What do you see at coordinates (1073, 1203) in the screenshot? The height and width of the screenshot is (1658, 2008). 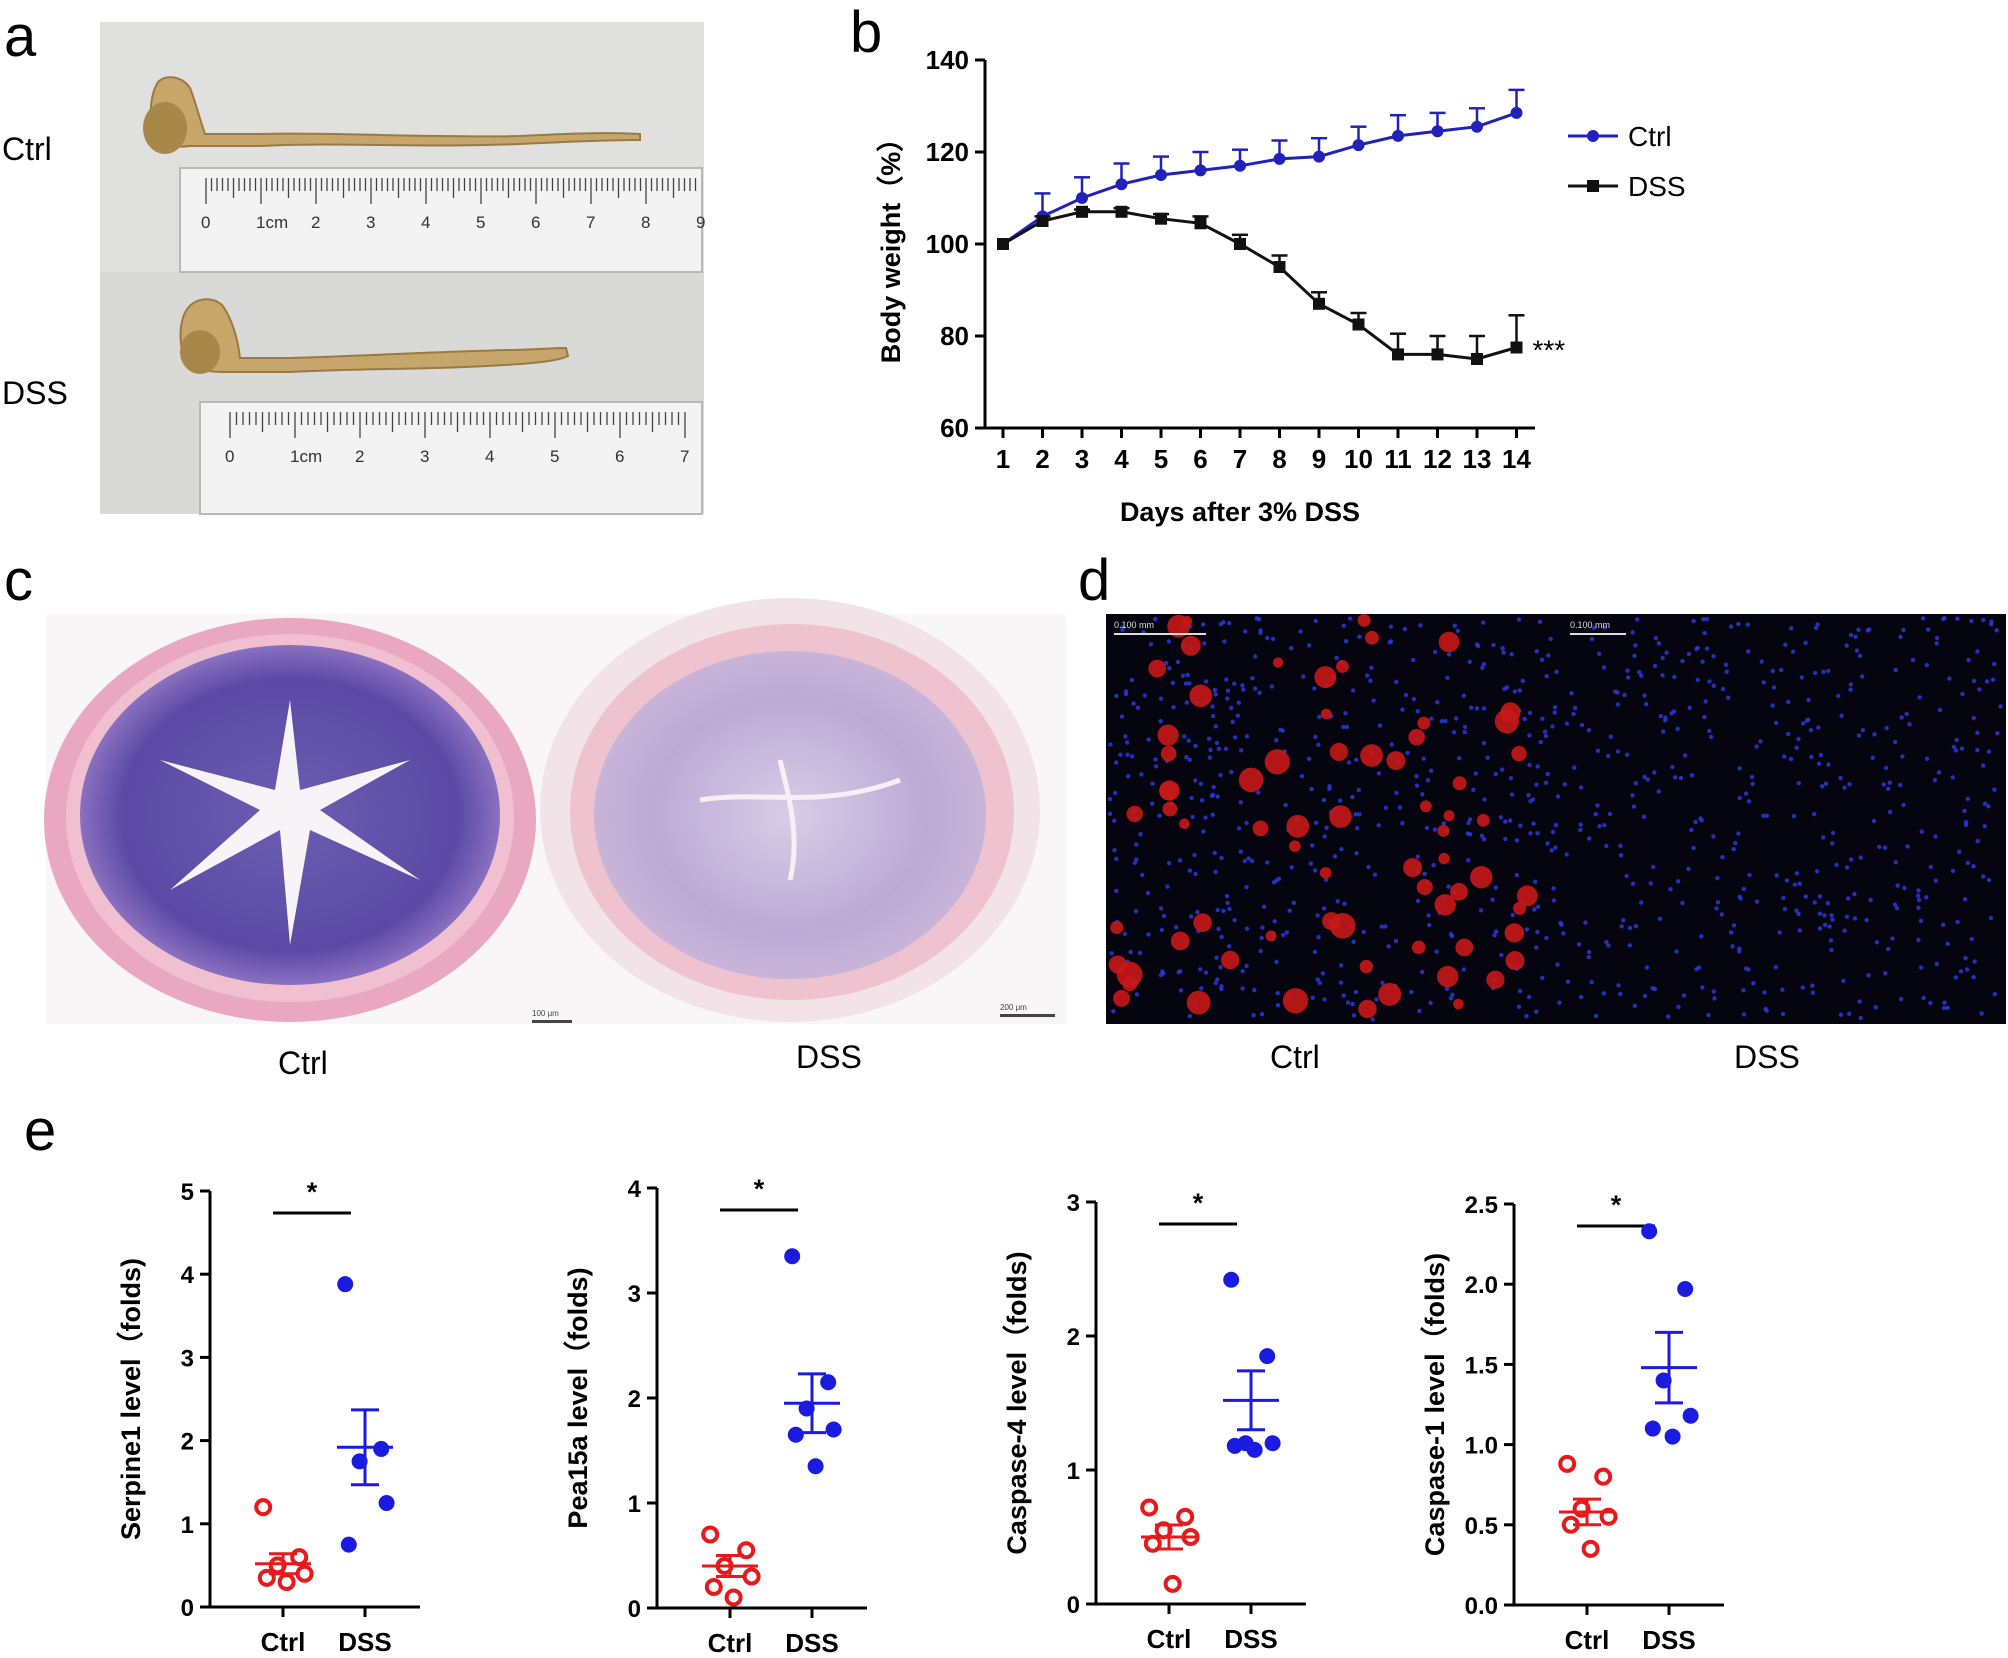 I see `y-tick-label: 3` at bounding box center [1073, 1203].